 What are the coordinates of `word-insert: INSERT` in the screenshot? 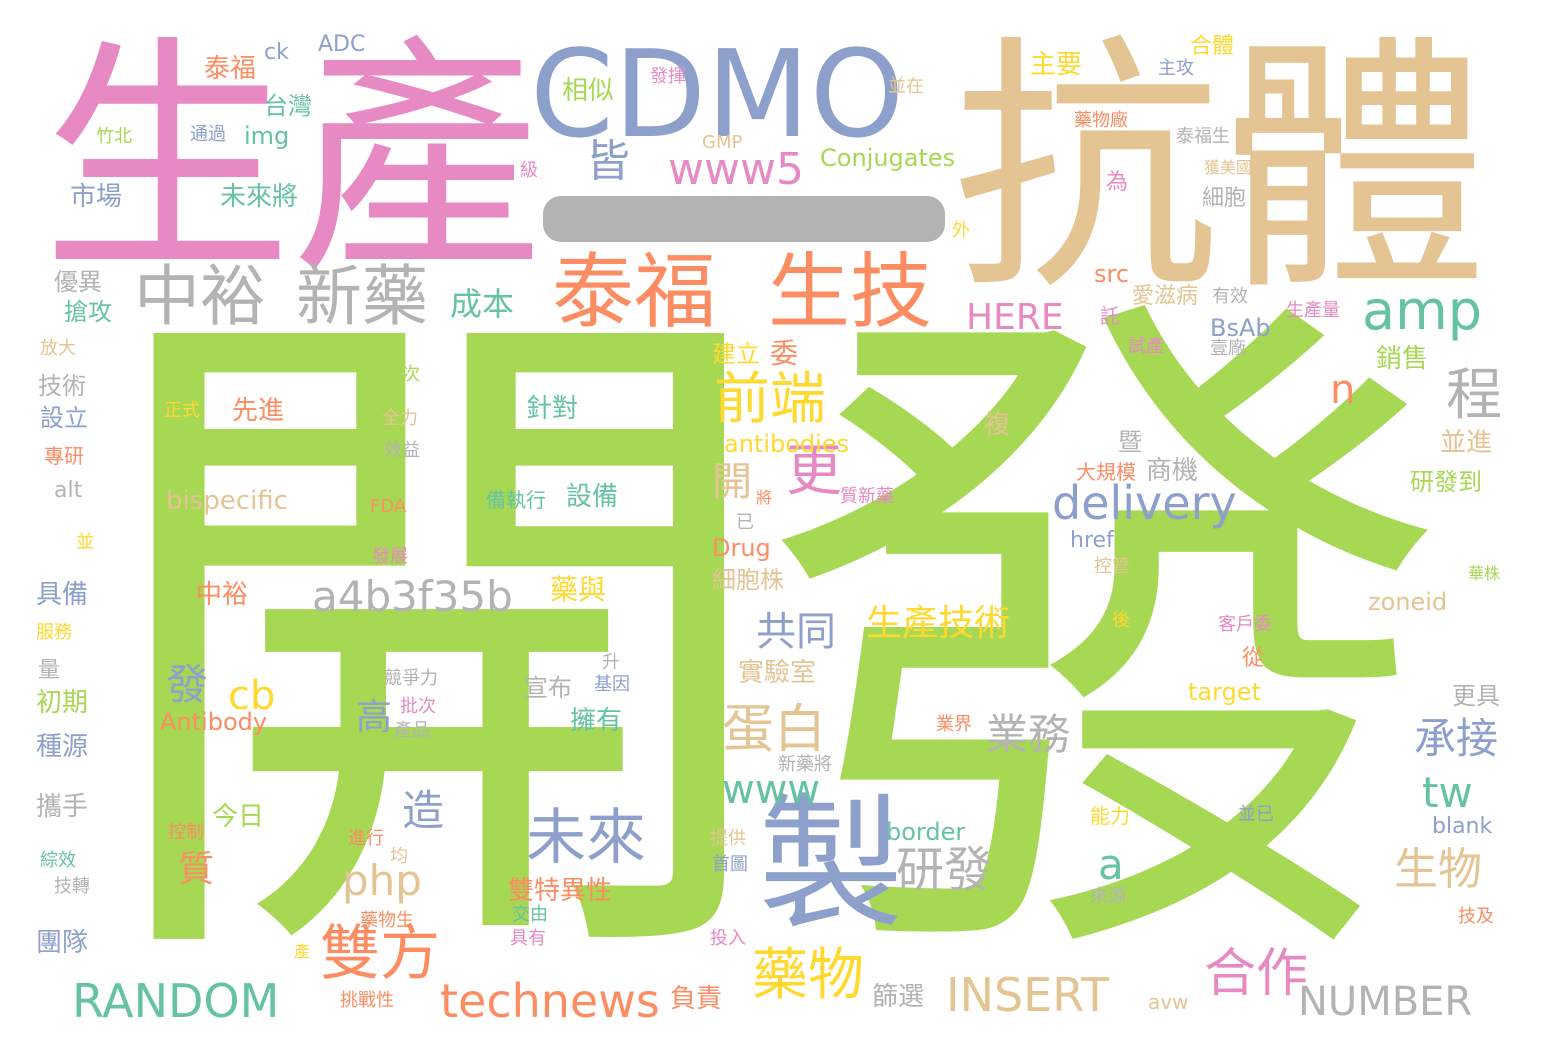 It's located at (1027, 995).